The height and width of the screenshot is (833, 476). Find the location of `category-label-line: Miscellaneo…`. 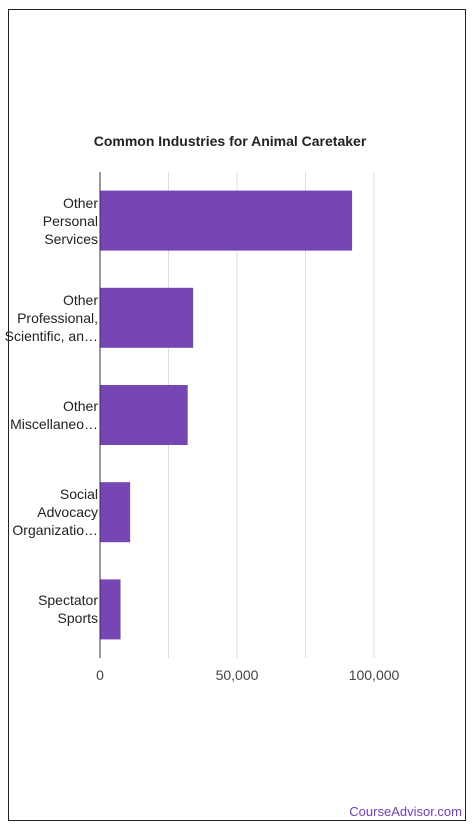

category-label-line: Miscellaneo… is located at coordinates (54, 424).